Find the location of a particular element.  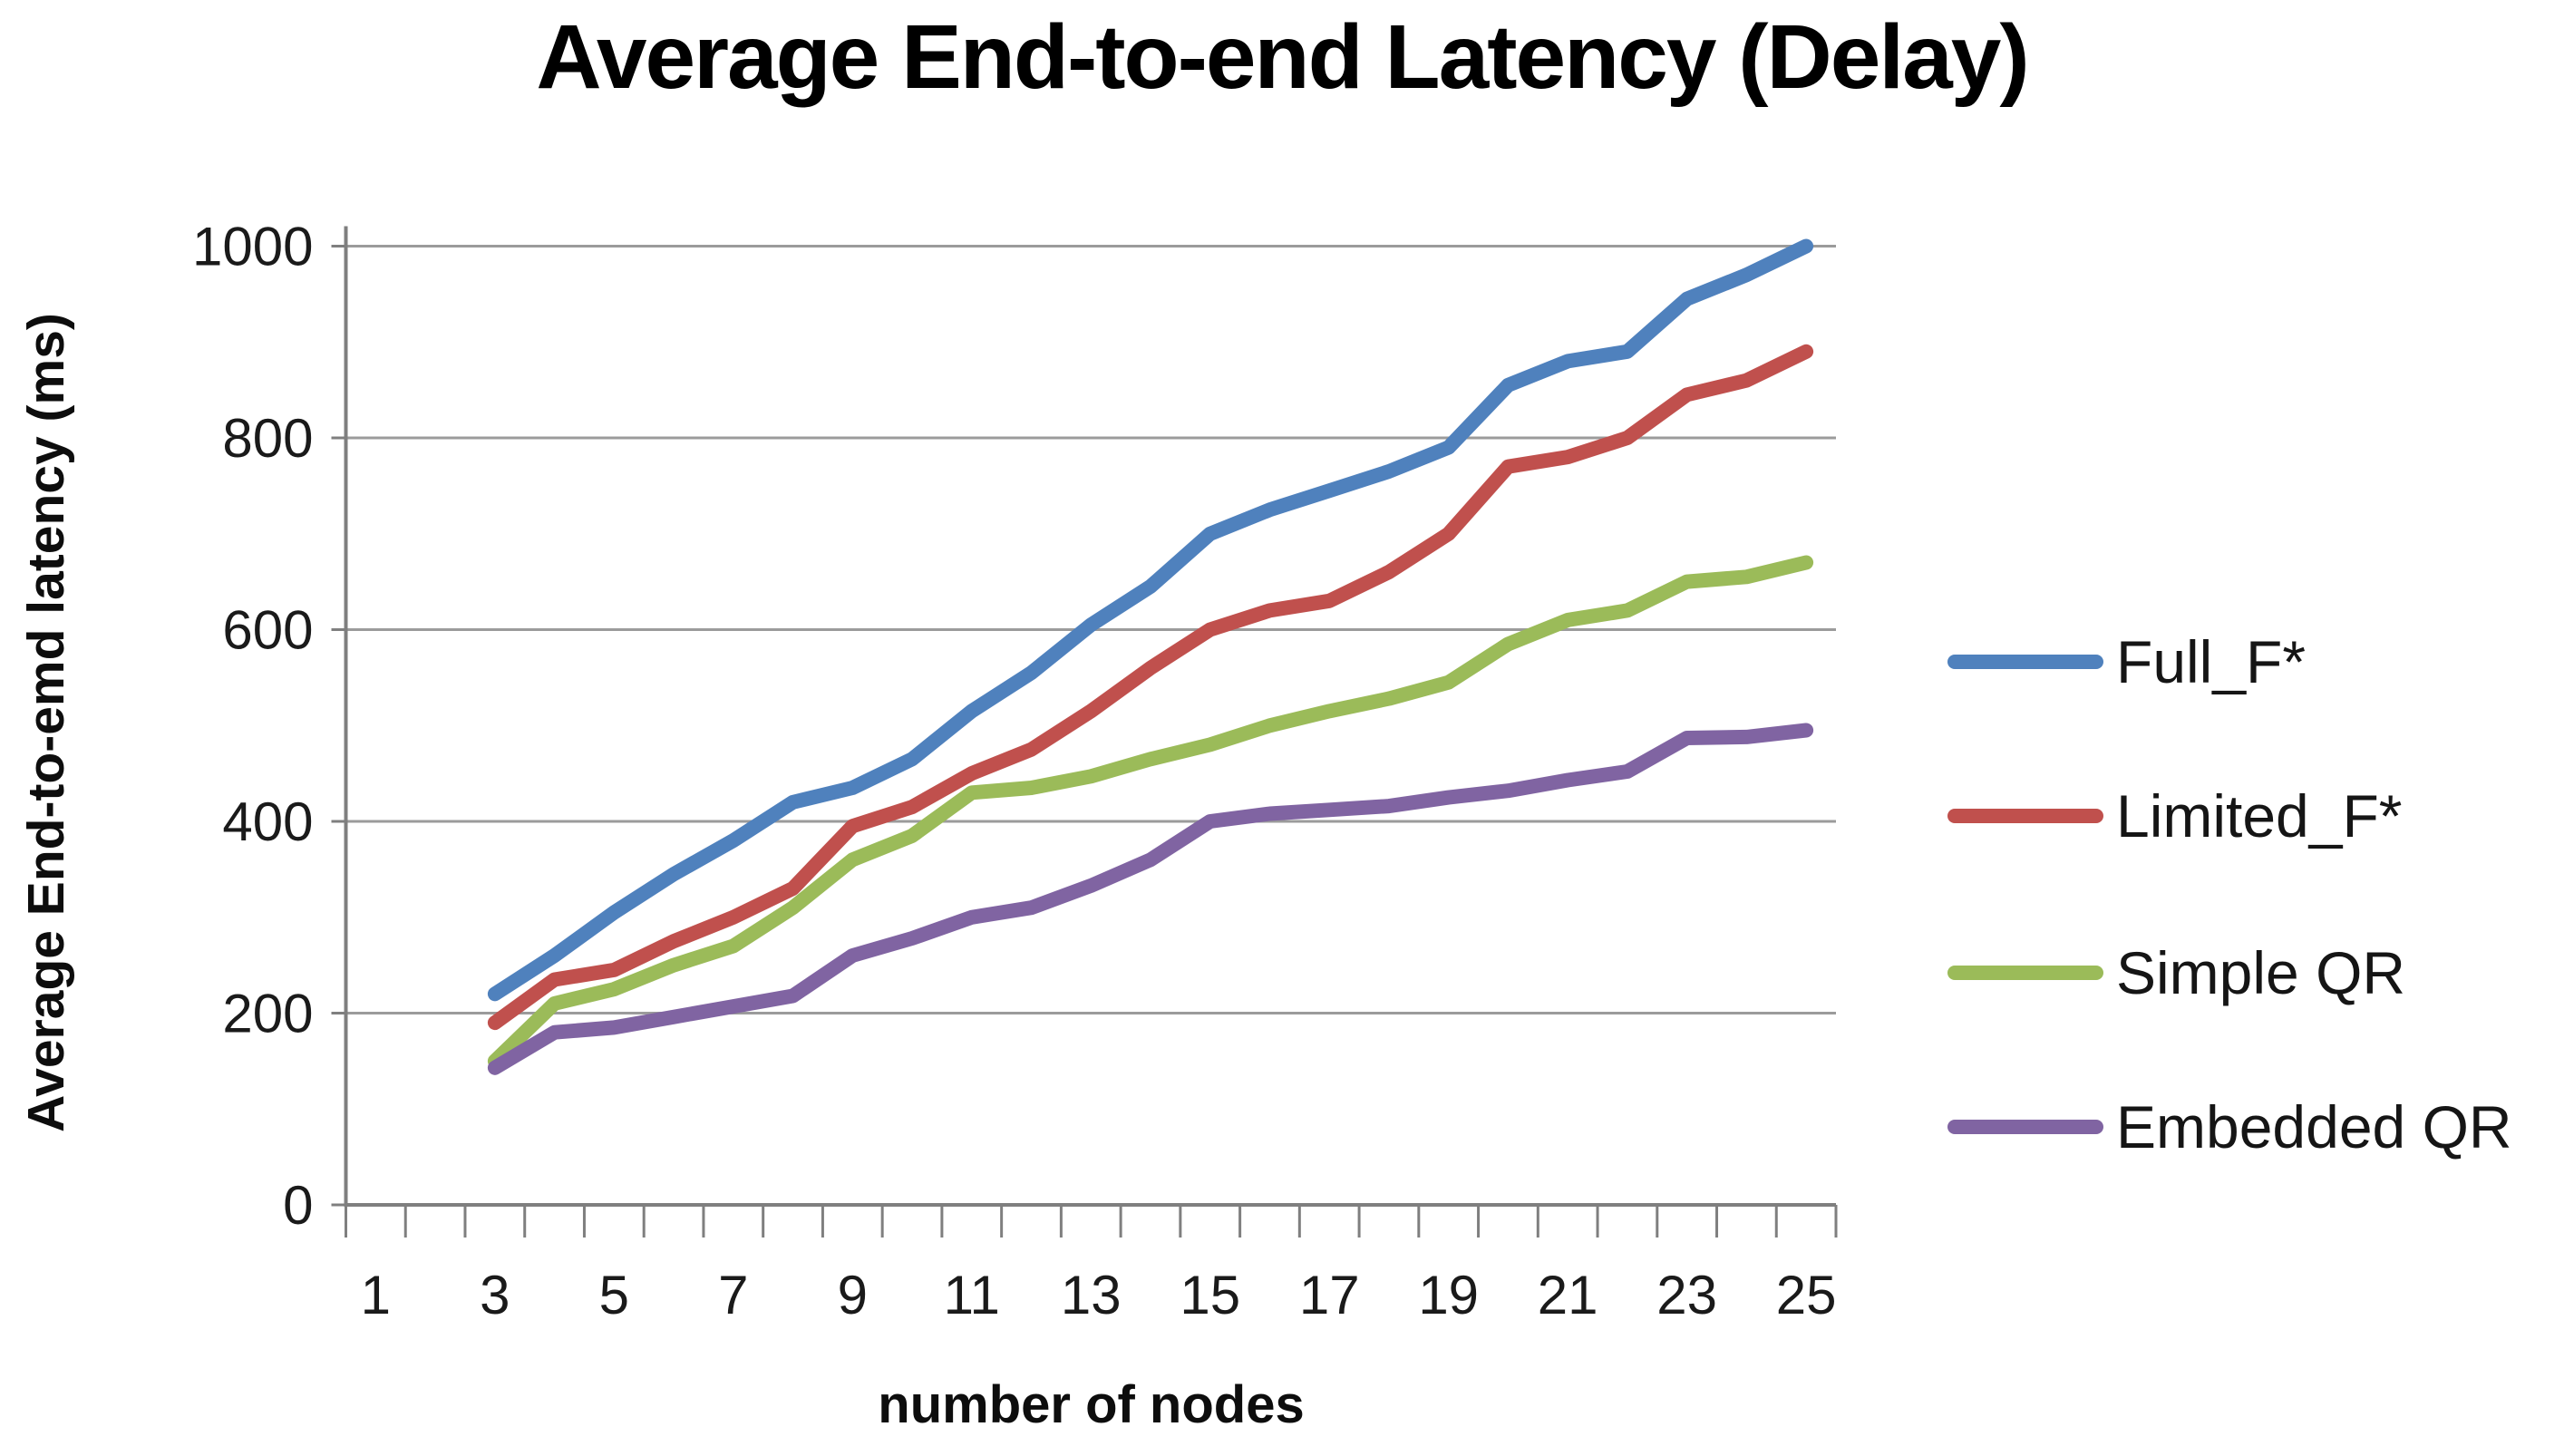

legend-label-limited-f: Limited_F* is located at coordinates (2259, 815).